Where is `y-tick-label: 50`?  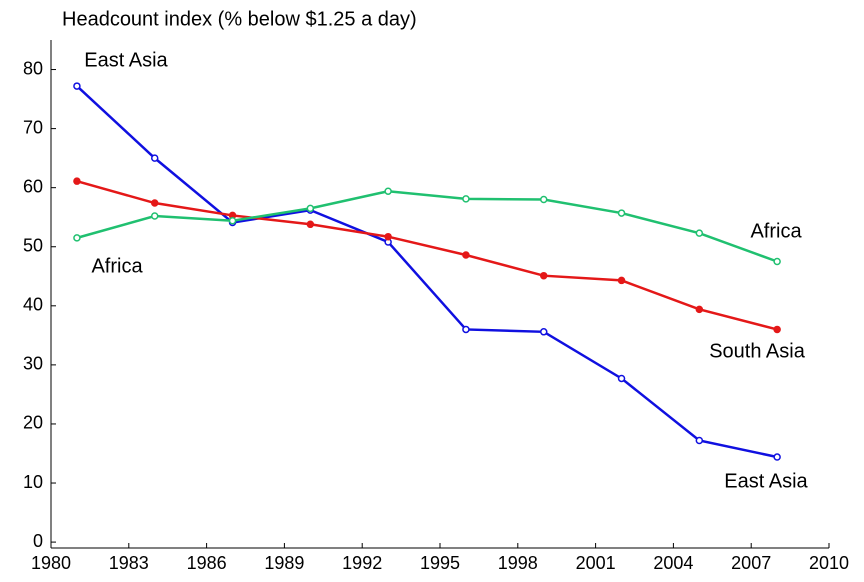 y-tick-label: 50 is located at coordinates (33, 245).